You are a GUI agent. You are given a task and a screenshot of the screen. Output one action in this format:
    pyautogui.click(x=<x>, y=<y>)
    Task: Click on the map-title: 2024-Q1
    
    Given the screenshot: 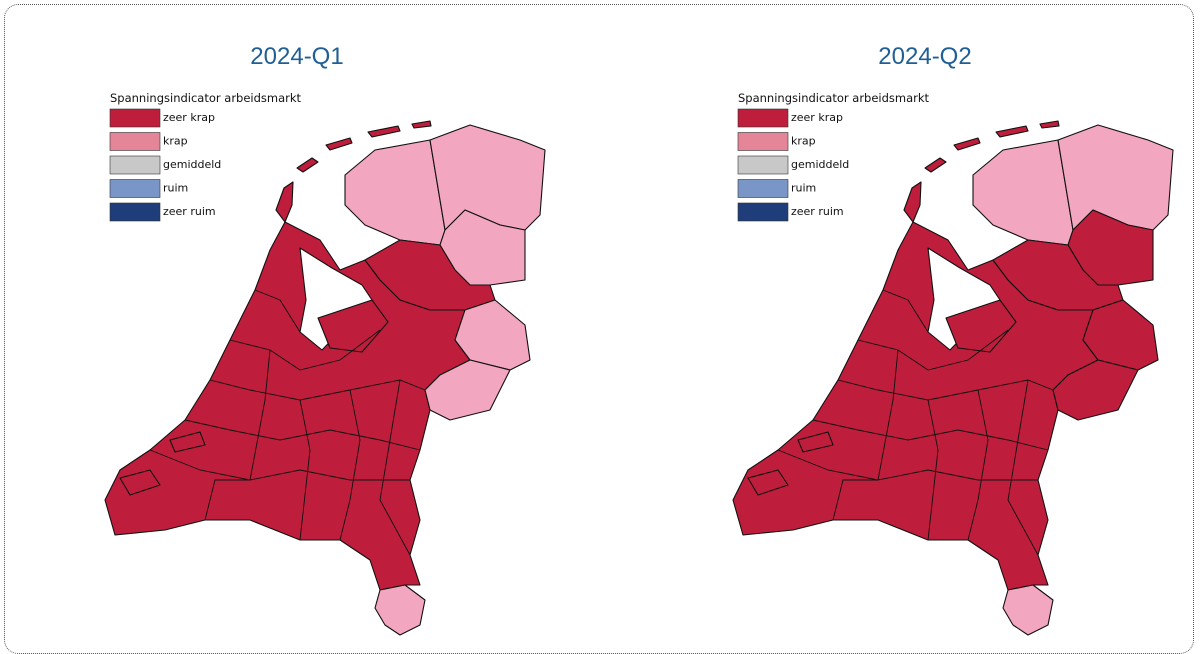 What is the action you would take?
    pyautogui.click(x=296, y=56)
    